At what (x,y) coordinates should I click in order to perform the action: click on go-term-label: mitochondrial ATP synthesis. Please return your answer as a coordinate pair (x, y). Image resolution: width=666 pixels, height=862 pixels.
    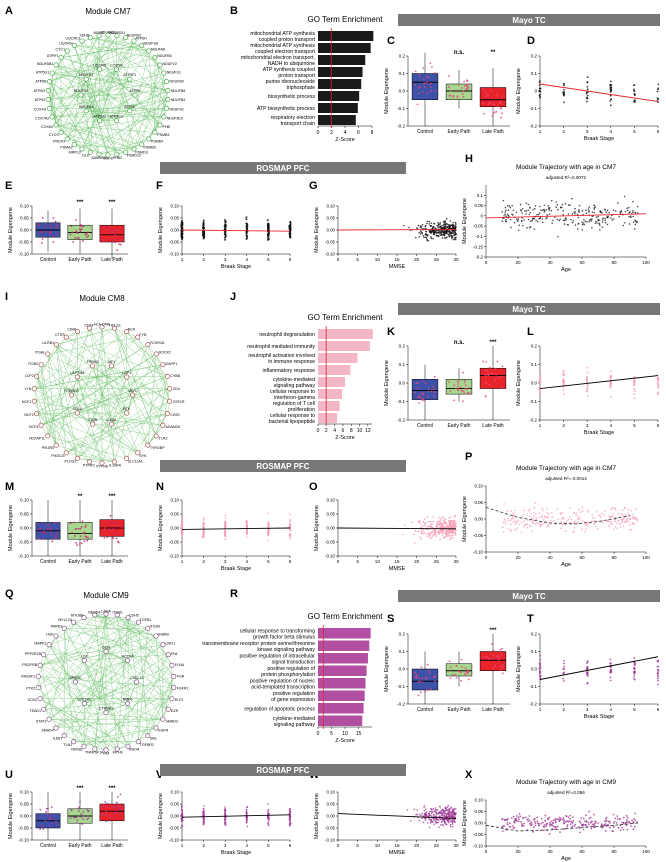
    Looking at the image, I should click on (282, 34).